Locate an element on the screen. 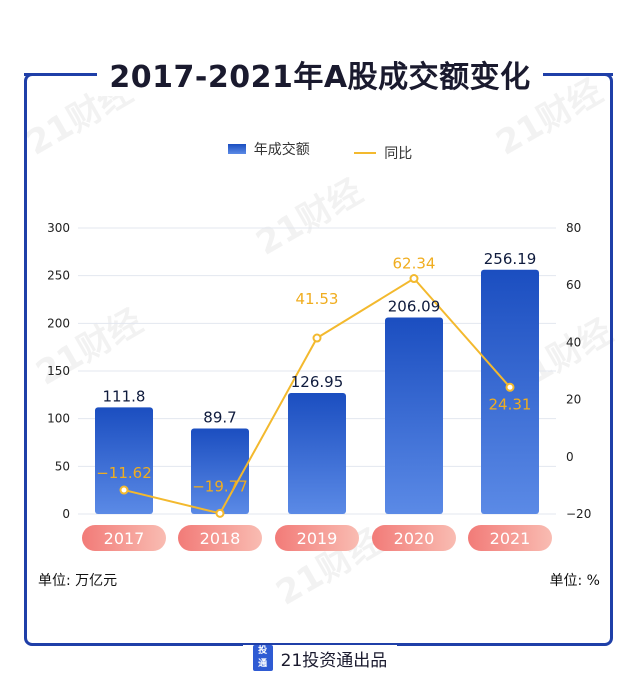 The image size is (640, 699). legend: 年成交额 同比 is located at coordinates (320, 151).